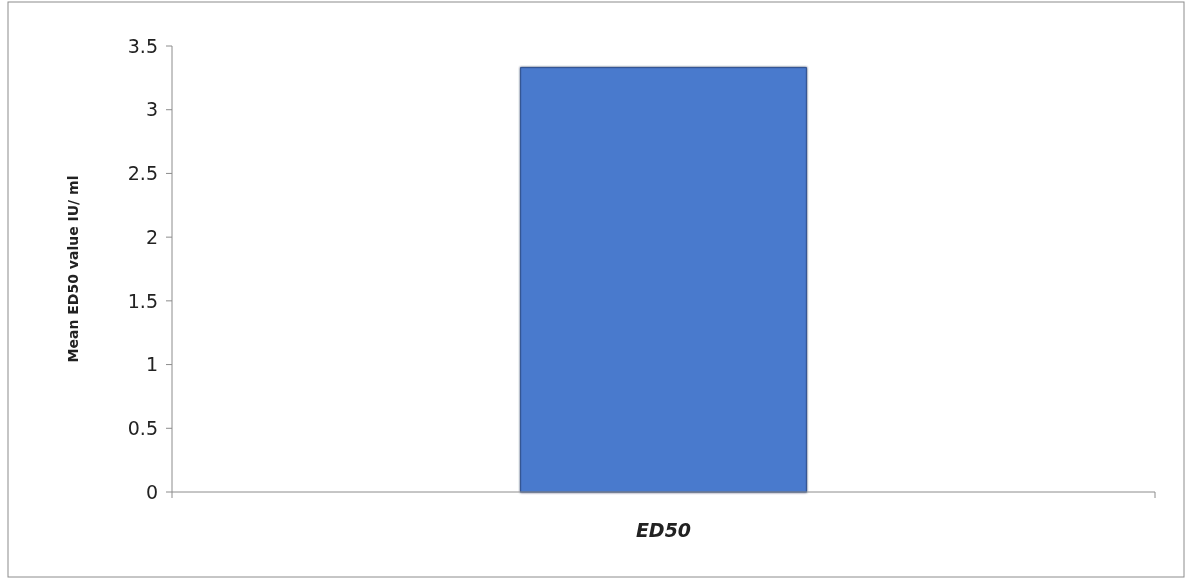 This screenshot has height=579, width=1192. Describe the element at coordinates (142, 427) in the screenshot. I see `y-tick-label: 0.5` at that location.